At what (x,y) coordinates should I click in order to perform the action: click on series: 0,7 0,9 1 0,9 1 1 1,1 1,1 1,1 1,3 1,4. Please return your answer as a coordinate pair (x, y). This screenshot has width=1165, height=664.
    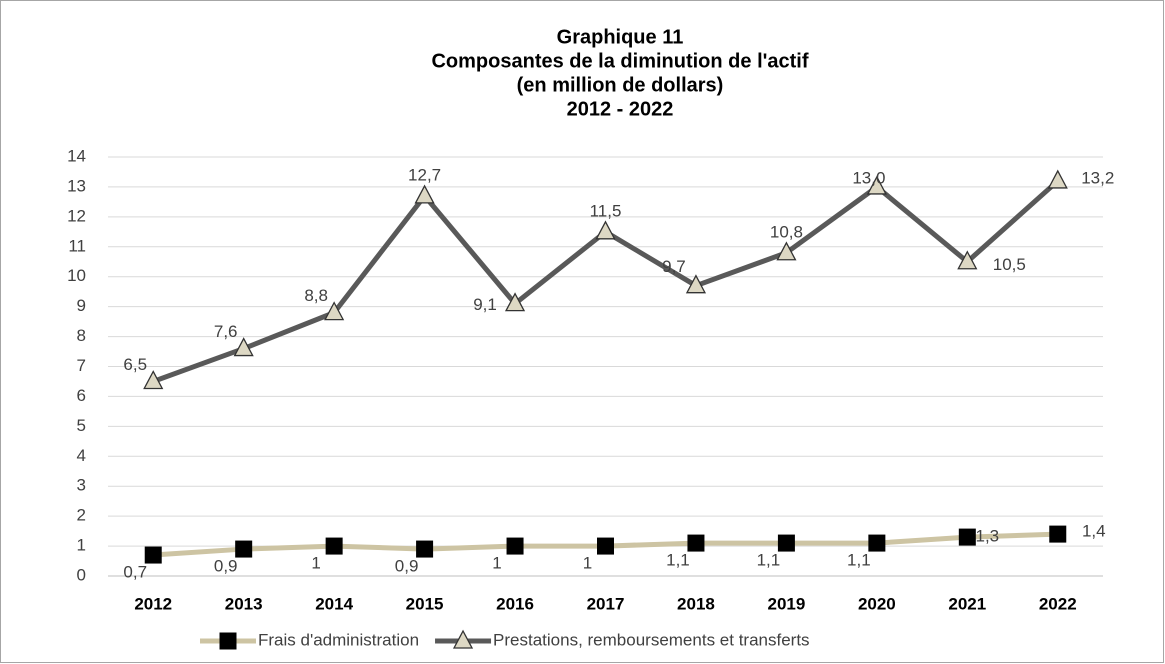
    Looking at the image, I should click on (614, 552).